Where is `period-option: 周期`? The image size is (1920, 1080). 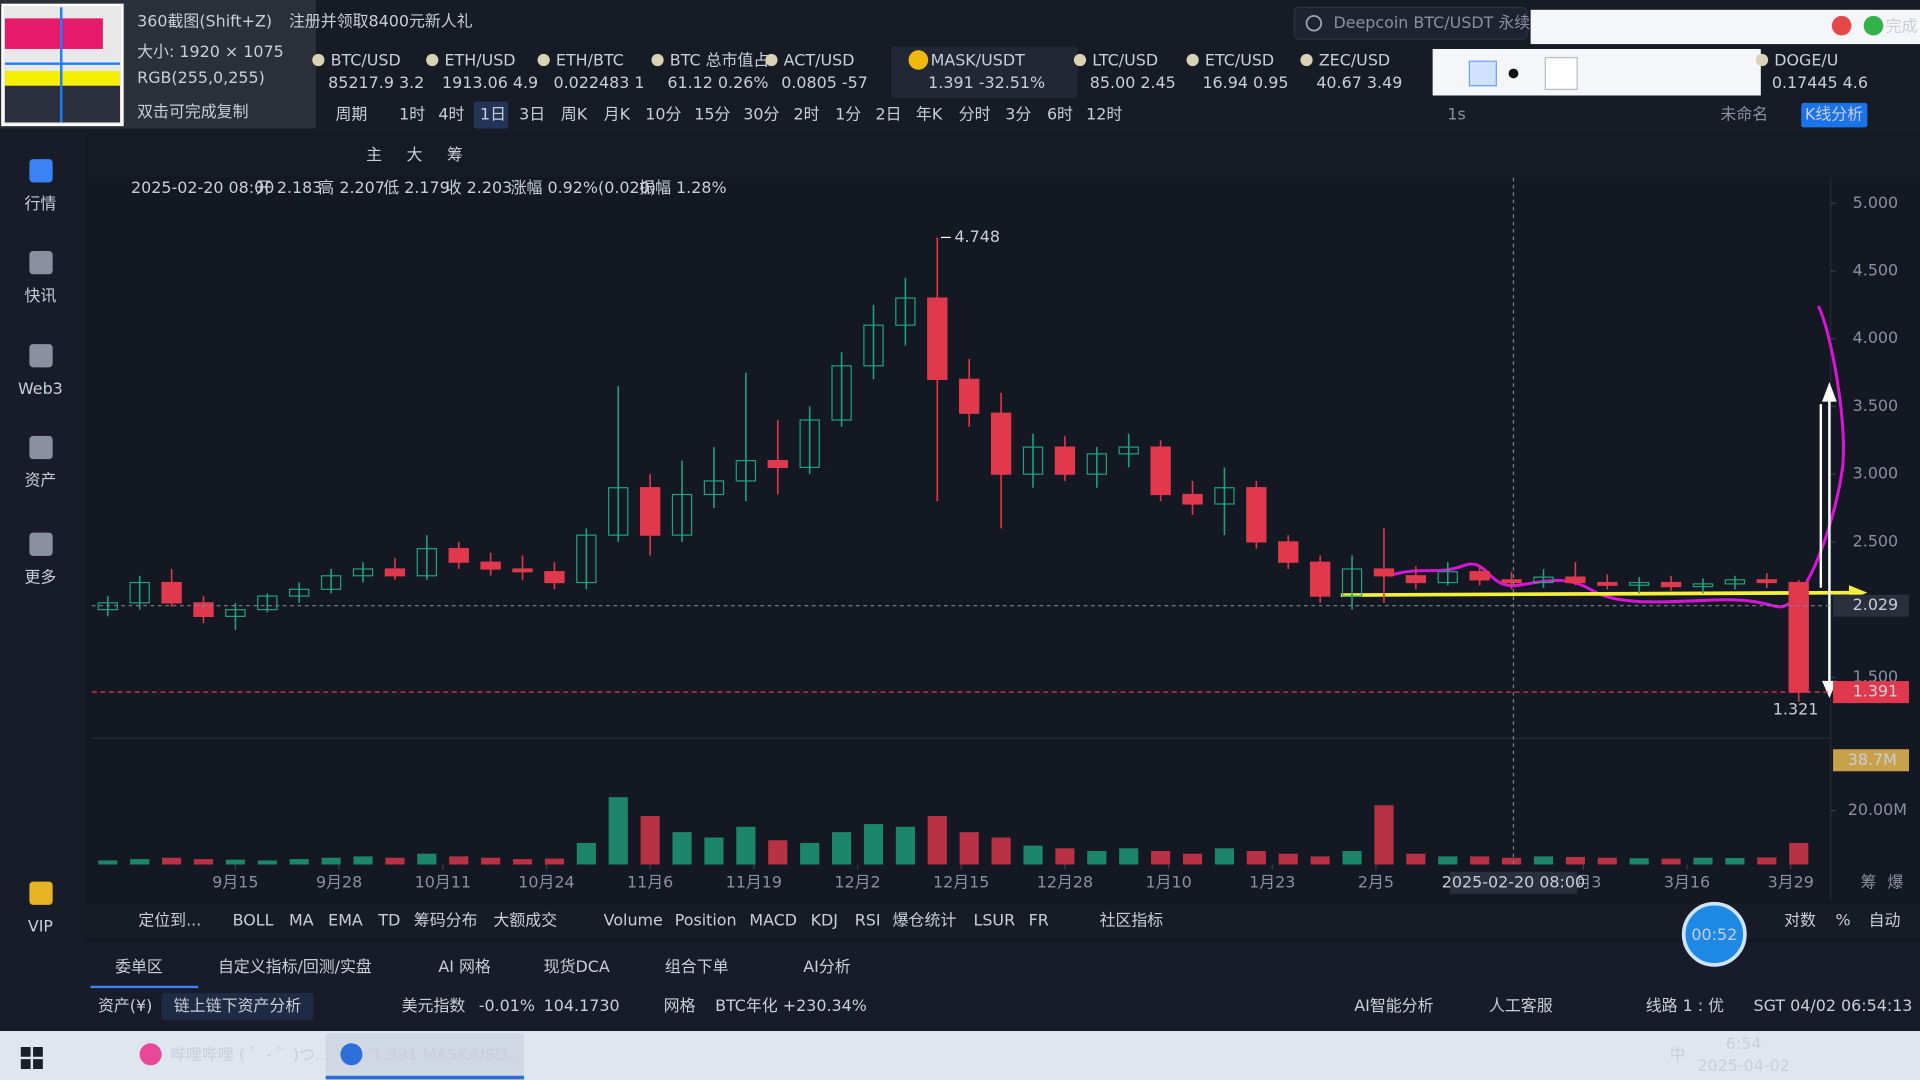 period-option: 周期 is located at coordinates (352, 114).